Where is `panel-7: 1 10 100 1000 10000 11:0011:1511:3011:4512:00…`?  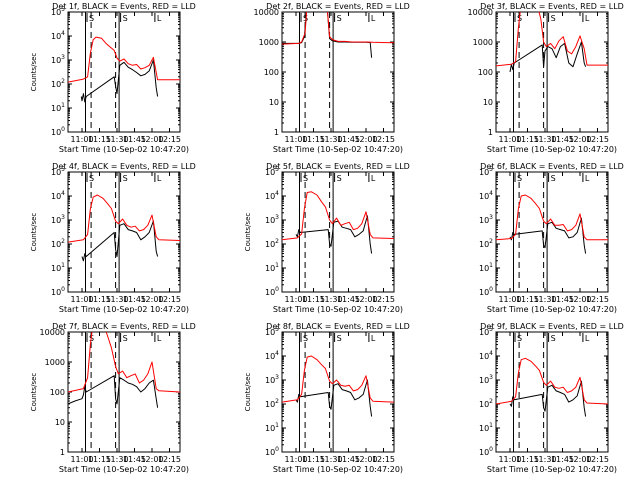 panel-7: 1 10 100 1000 10000 11:0011:1511:3011:4512:00… is located at coordinates (113, 398).